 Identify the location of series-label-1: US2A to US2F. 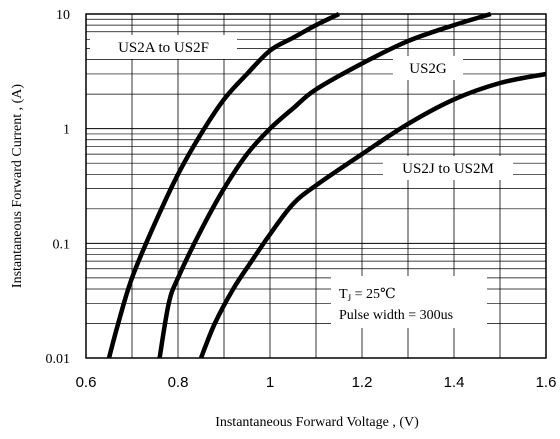
(163, 48).